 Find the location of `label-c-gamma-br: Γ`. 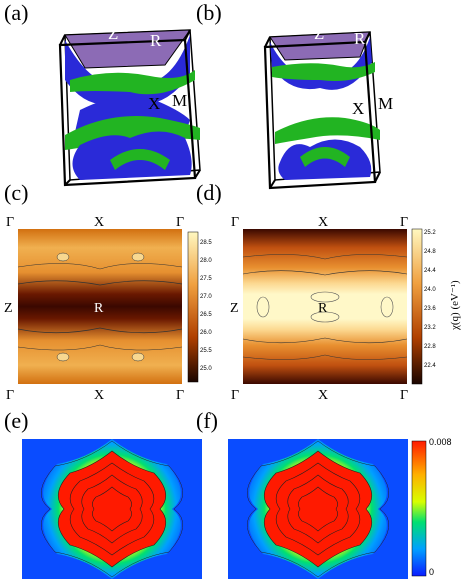

label-c-gamma-br: Γ is located at coordinates (180, 395).